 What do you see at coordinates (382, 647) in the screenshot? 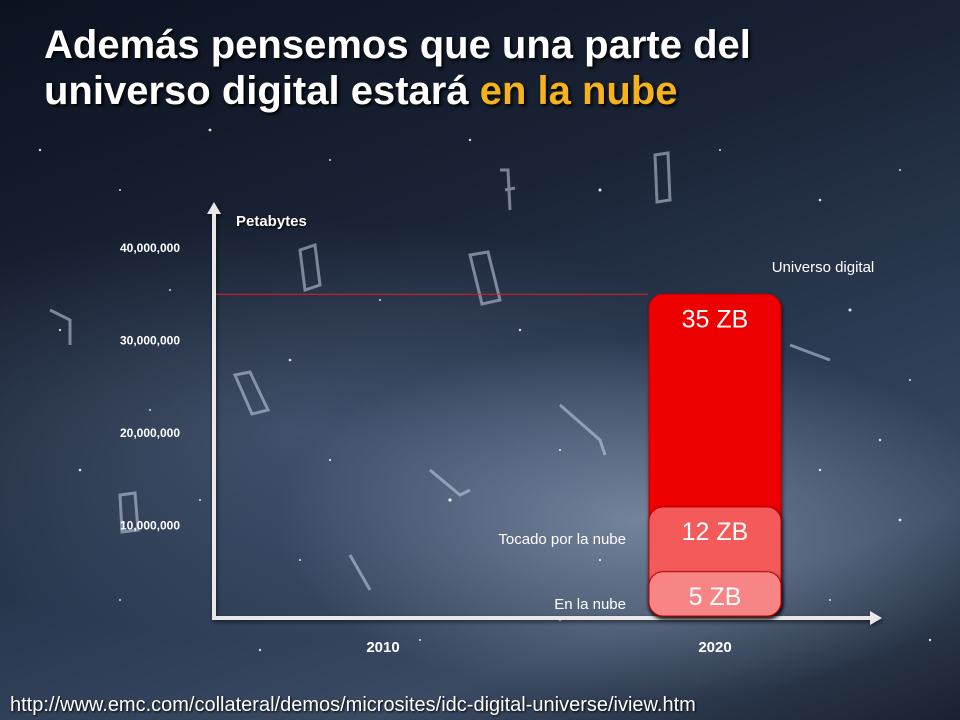
I see `x-tick-label: 2010` at bounding box center [382, 647].